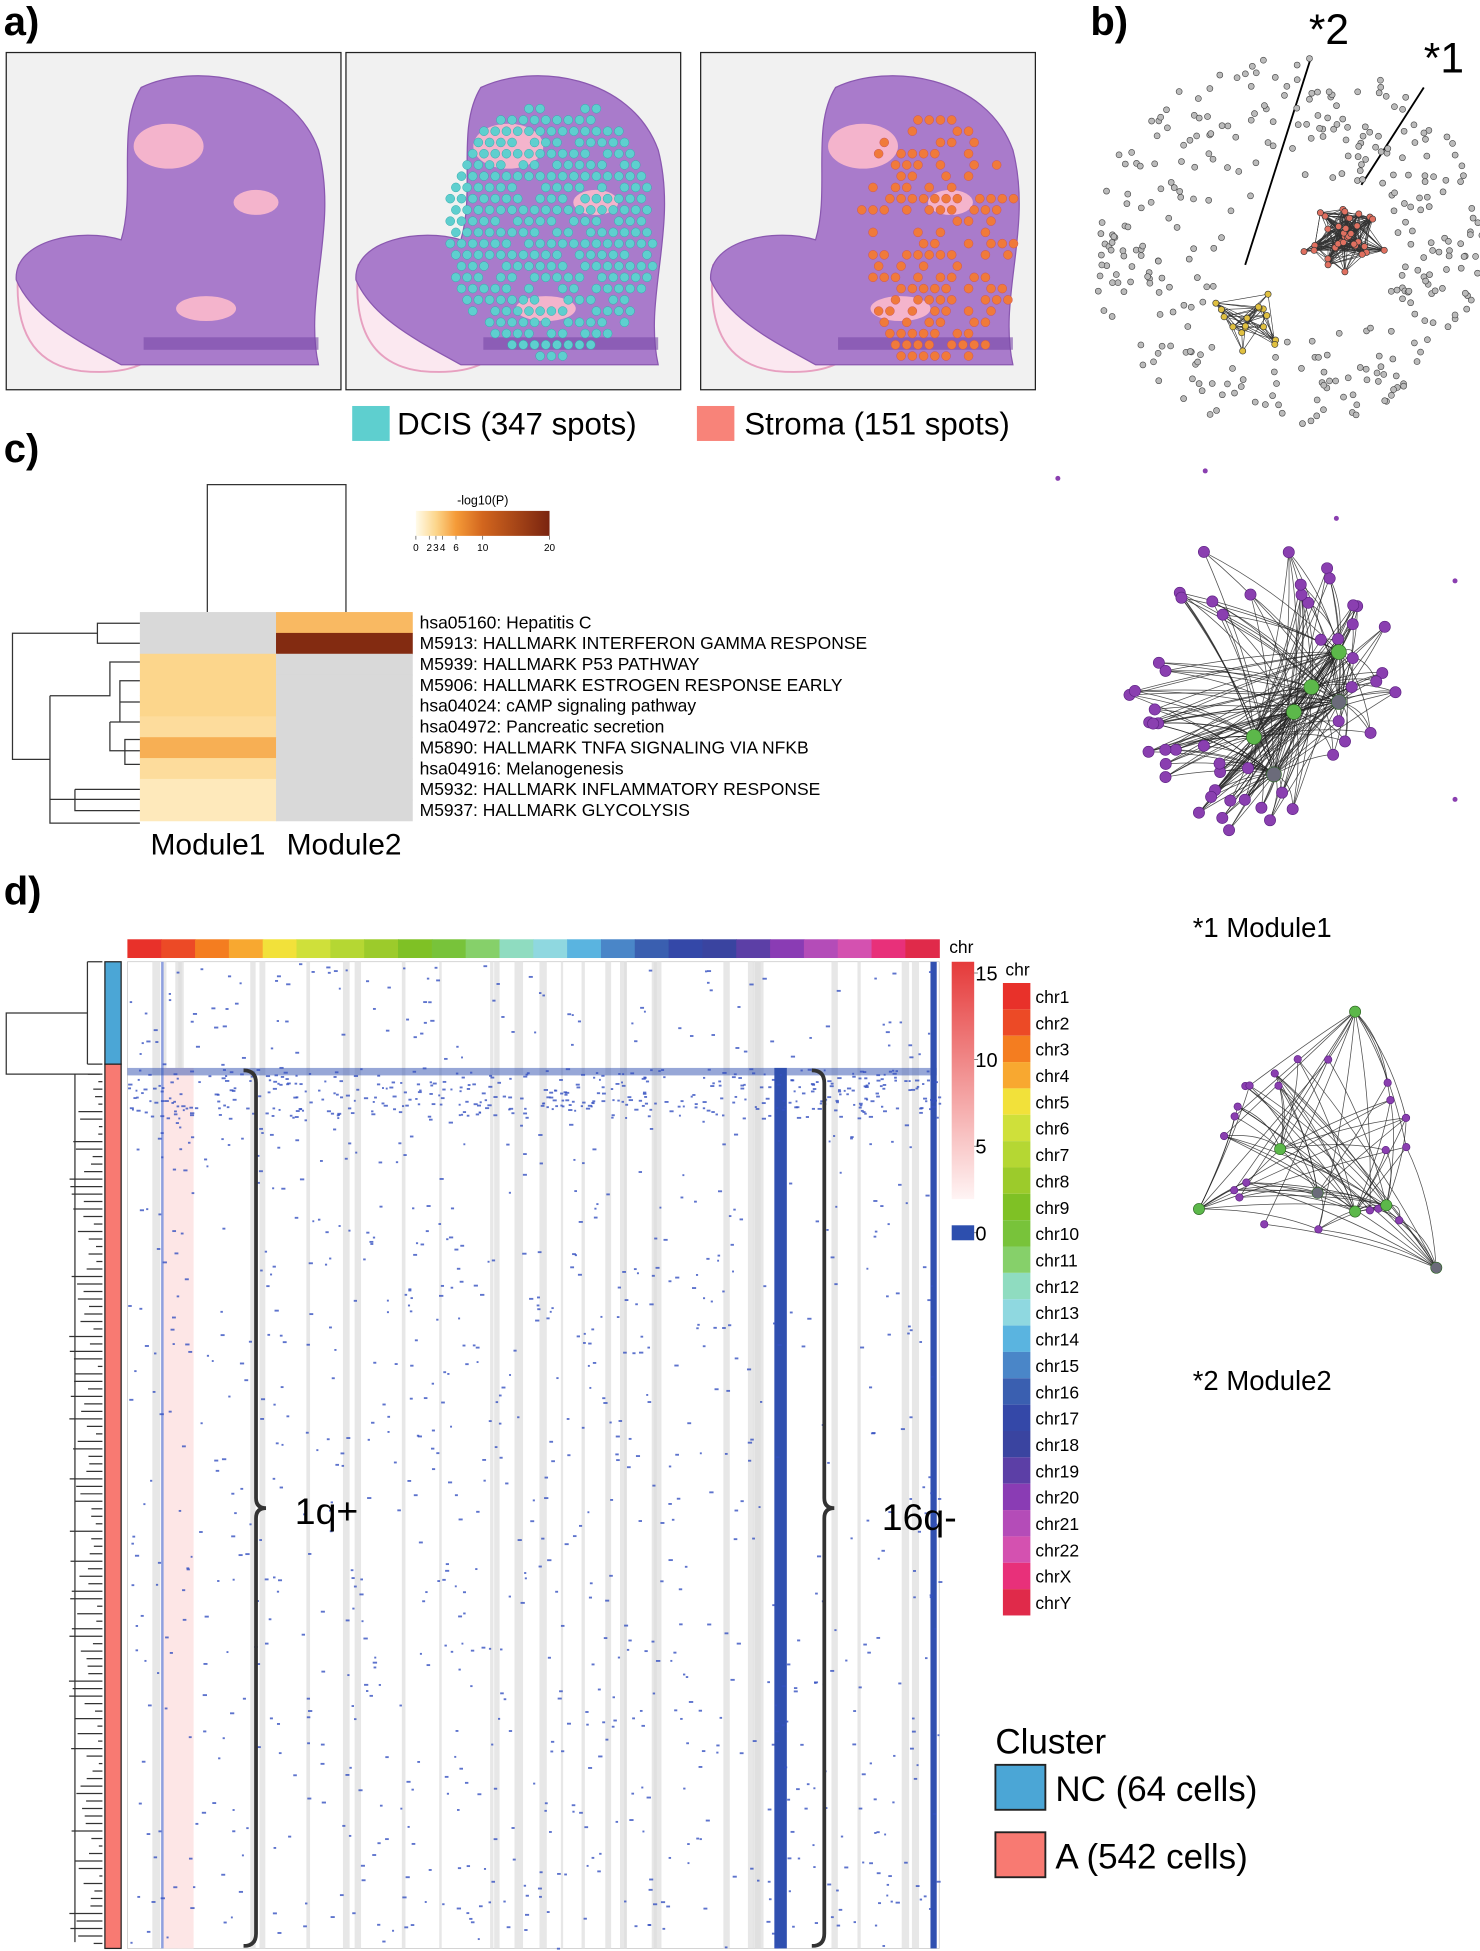 Image resolution: width=1480 pixels, height=1951 pixels. What do you see at coordinates (1057, 1287) in the screenshot?
I see `legend-label: chr12` at bounding box center [1057, 1287].